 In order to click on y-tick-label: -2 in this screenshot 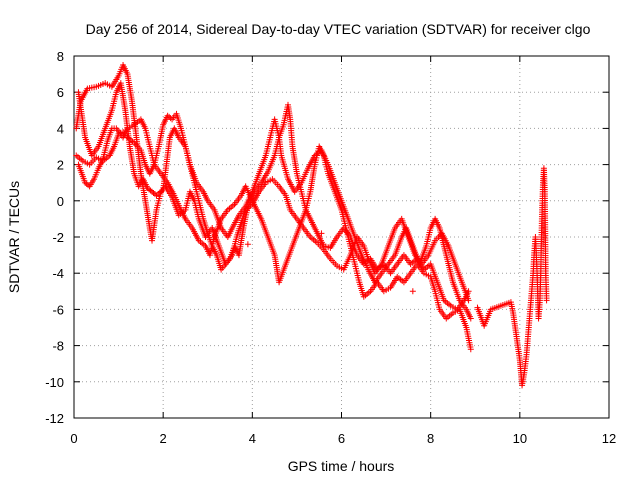, I will do `click(58, 237)`.